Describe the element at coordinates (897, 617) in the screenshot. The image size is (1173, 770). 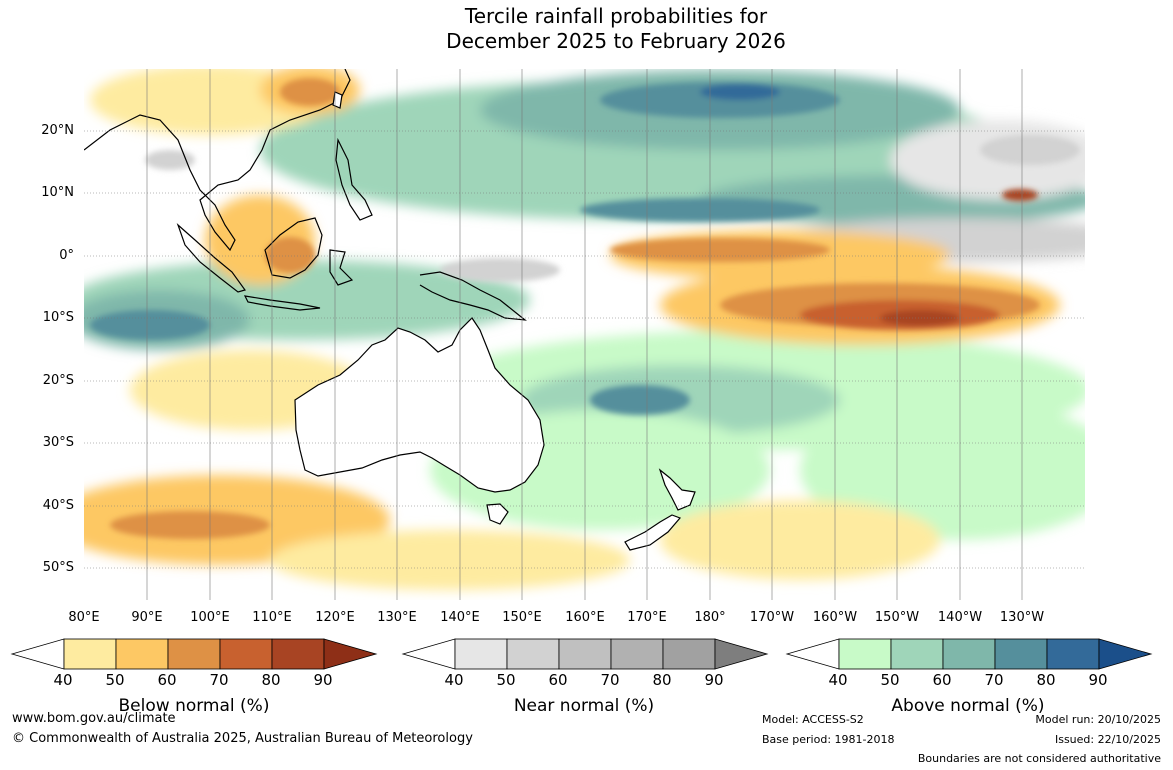
I see `lon-label-150w: 150°W` at that location.